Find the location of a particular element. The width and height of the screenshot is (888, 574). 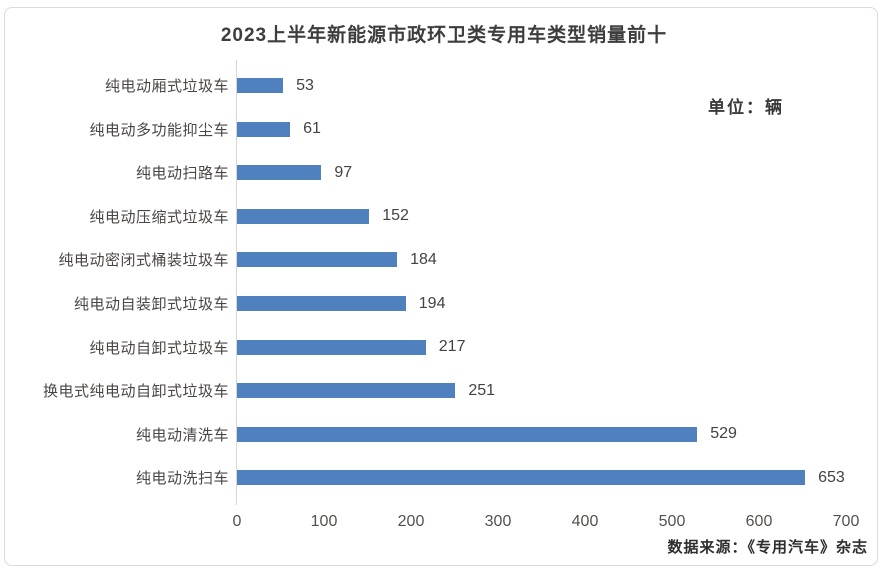

x-tick-label: 0 is located at coordinates (237, 521).